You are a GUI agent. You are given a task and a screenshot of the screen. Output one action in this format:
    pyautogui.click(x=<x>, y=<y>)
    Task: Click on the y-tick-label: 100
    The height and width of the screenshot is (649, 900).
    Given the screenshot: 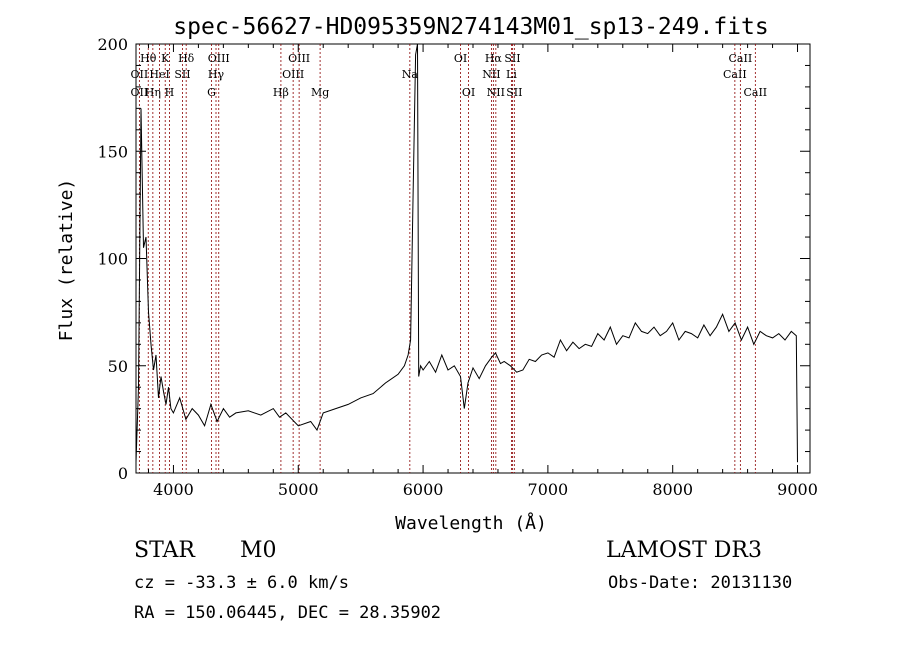 What is the action you would take?
    pyautogui.click(x=112, y=259)
    